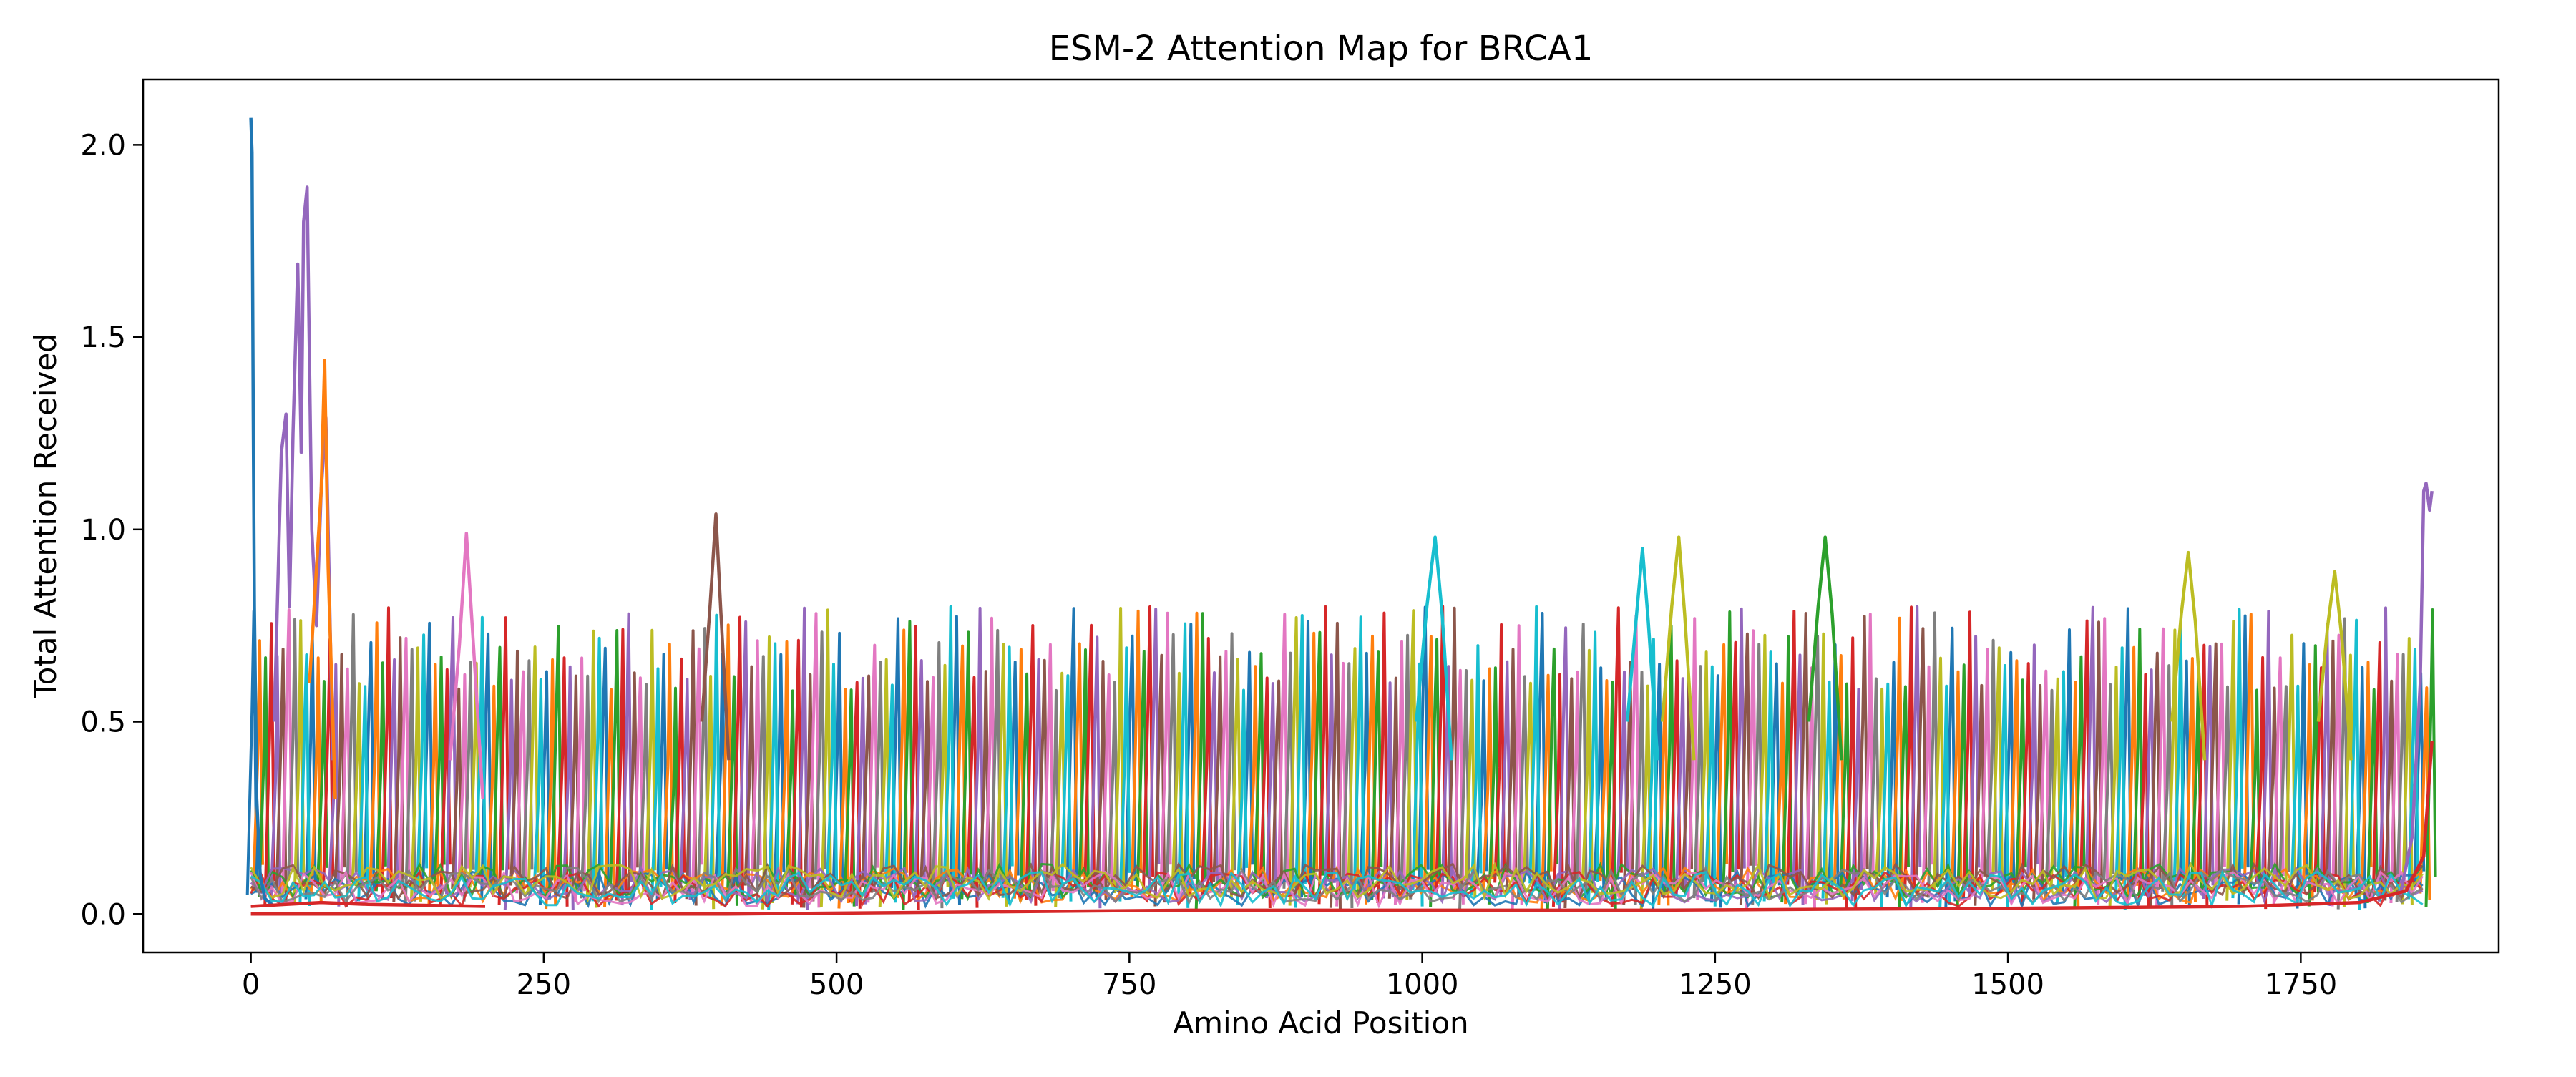 The image size is (2576, 1077). Describe the element at coordinates (1422, 984) in the screenshot. I see `x-tick-label: 1000` at that location.